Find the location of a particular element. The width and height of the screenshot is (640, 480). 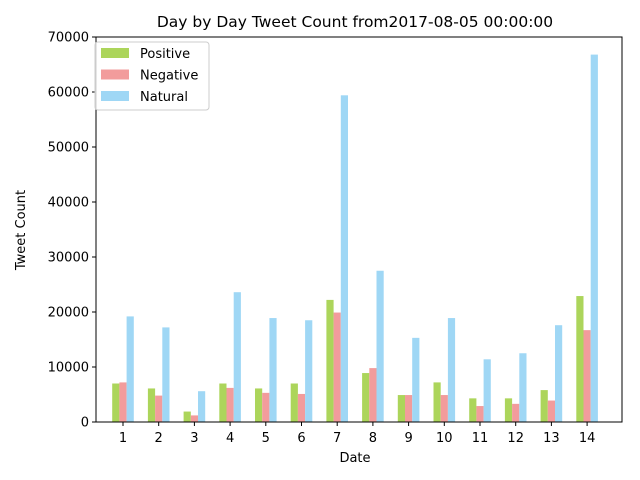

x-tick-label: 9 is located at coordinates (408, 438).